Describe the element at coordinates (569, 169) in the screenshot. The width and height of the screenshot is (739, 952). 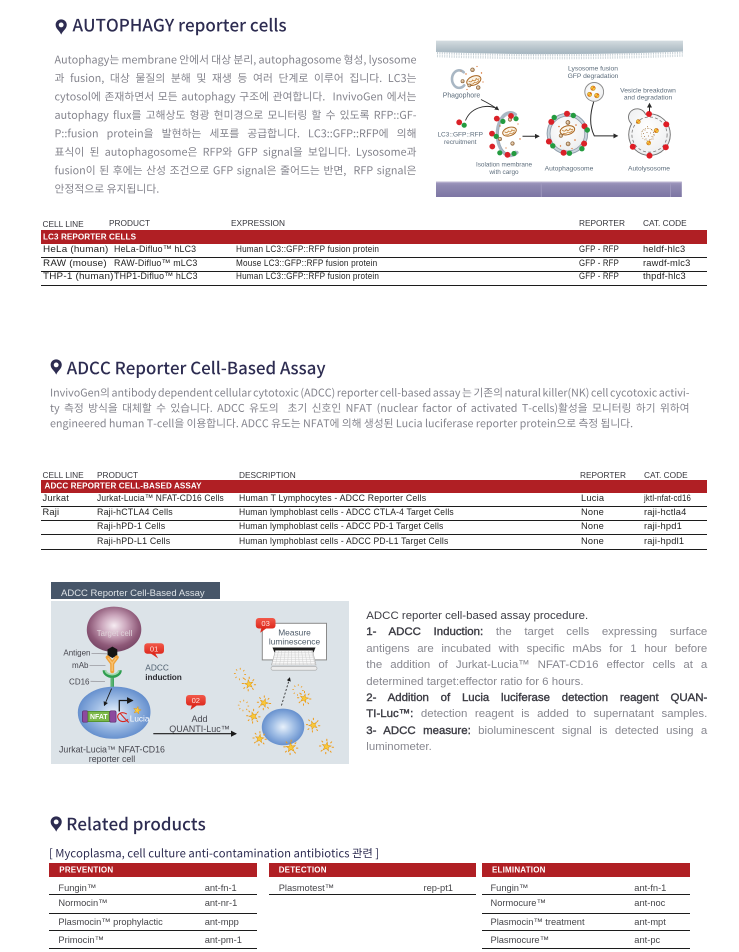
I see `svg-text: Autophagosome` at that location.